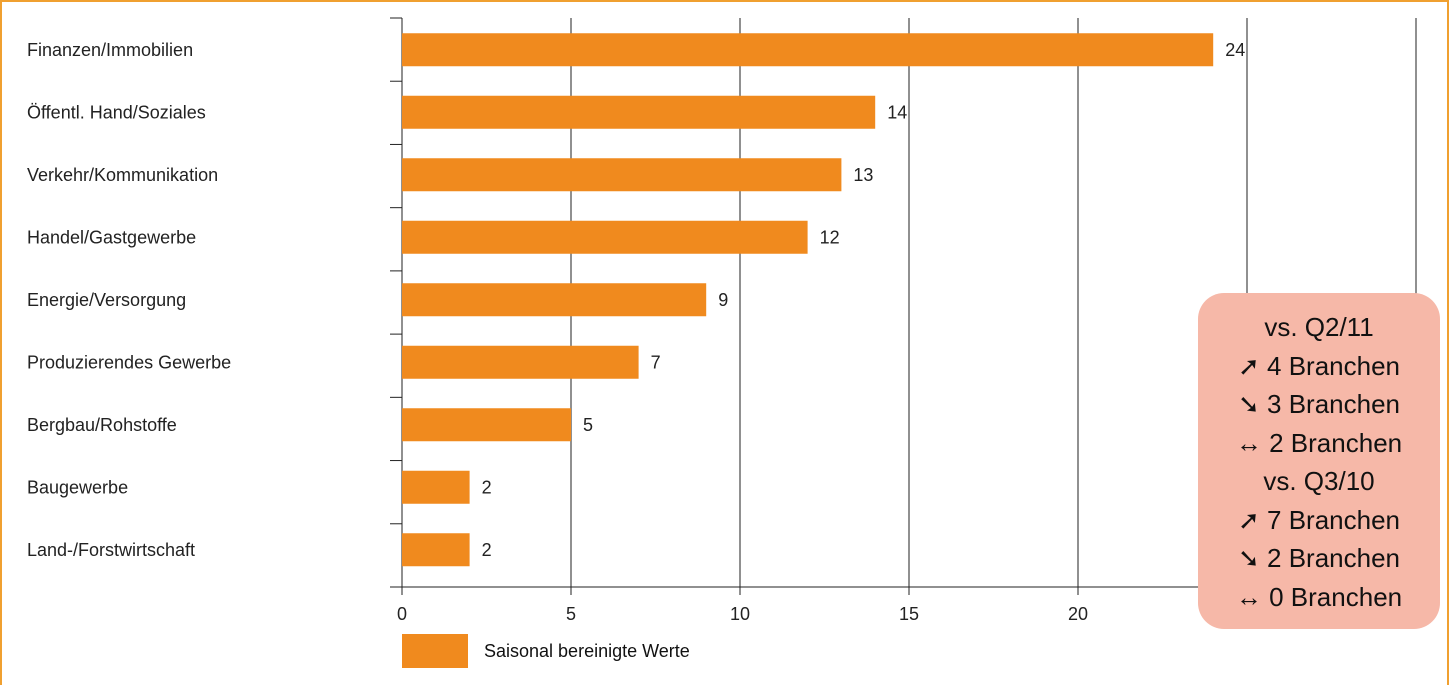 The image size is (1453, 685). Describe the element at coordinates (588, 425) in the screenshot. I see `data-label: 5` at that location.